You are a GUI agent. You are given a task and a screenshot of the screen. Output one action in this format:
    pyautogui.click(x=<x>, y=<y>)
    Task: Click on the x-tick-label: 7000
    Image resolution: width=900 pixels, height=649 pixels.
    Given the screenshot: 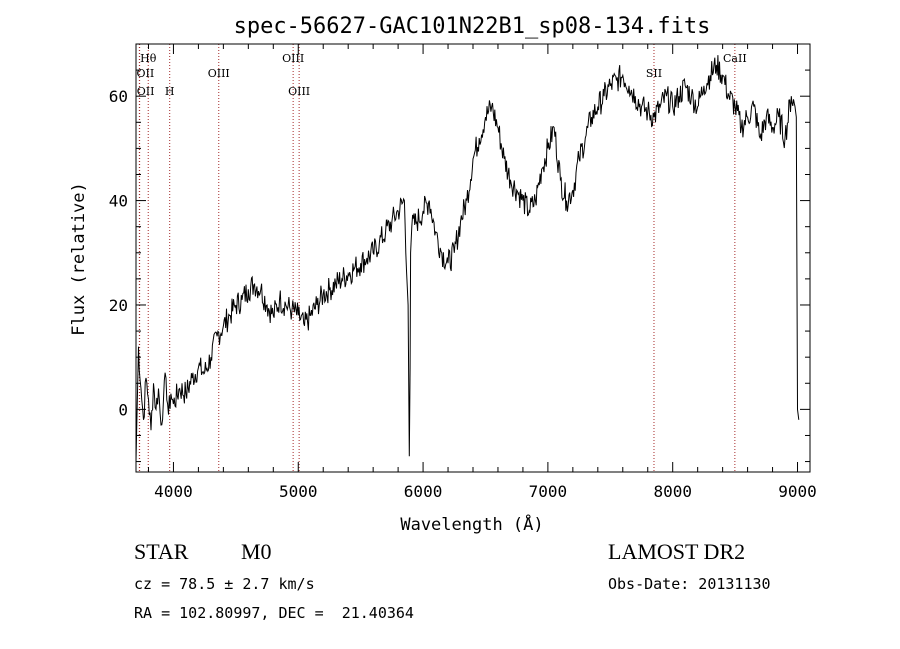 What is the action you would take?
    pyautogui.click(x=548, y=491)
    